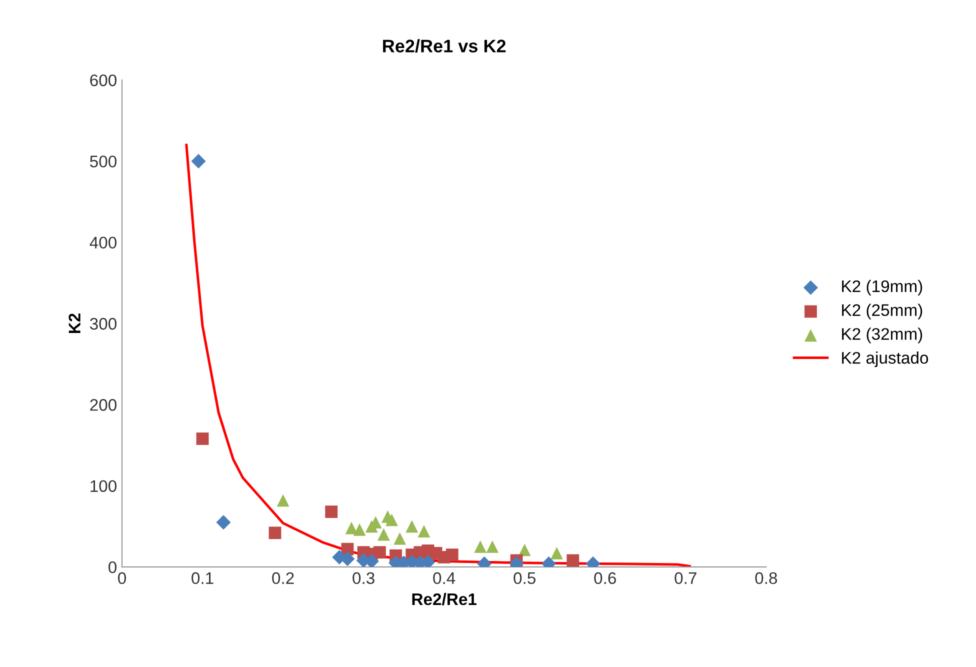  Describe the element at coordinates (103, 405) in the screenshot. I see `y-tick-label: 200` at that location.